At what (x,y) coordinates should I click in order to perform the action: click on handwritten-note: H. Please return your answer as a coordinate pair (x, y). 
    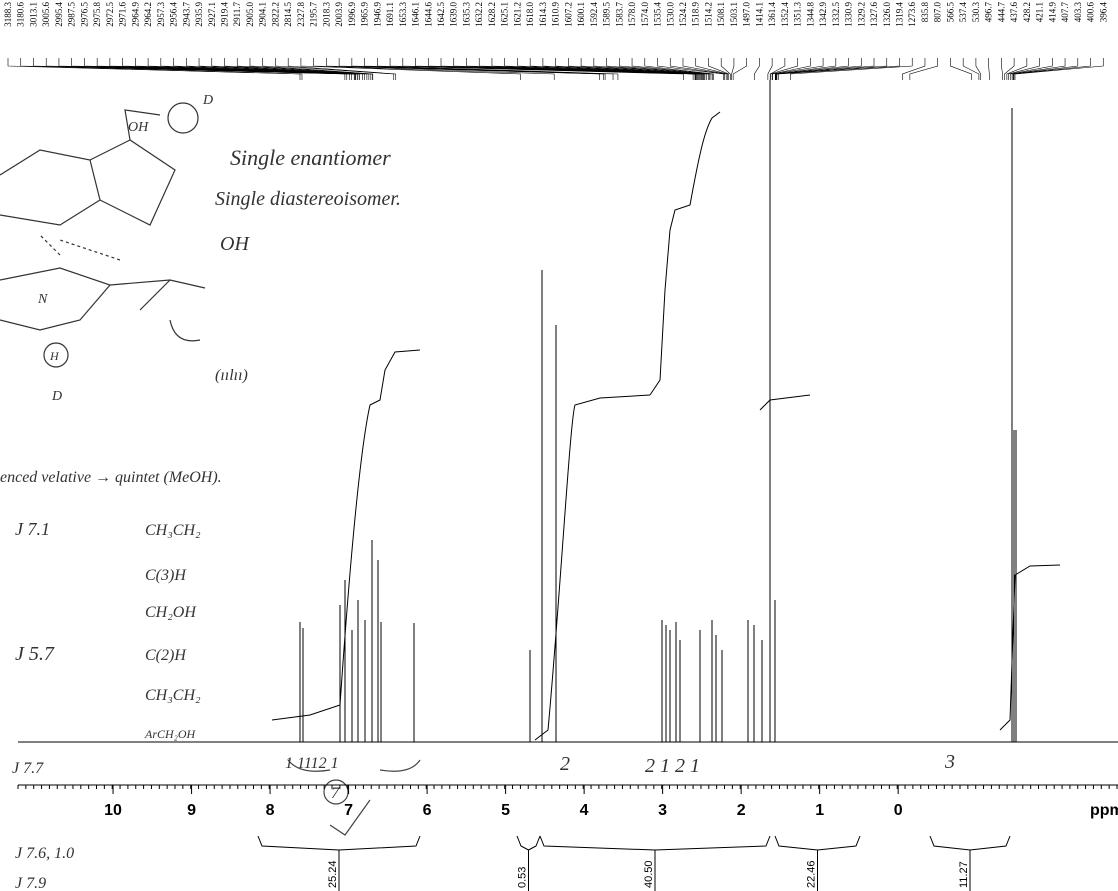
    Looking at the image, I should click on (54, 356).